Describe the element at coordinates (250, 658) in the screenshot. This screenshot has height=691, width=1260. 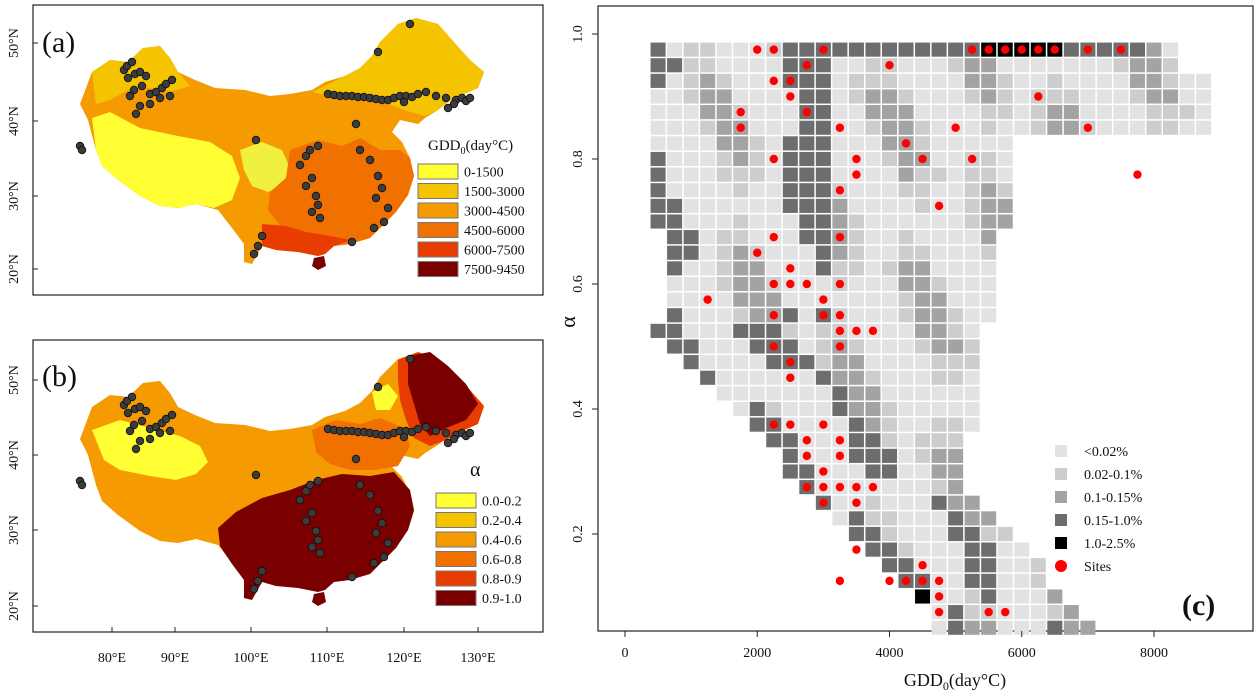
I see `lon-tick-100: 100°E` at that location.